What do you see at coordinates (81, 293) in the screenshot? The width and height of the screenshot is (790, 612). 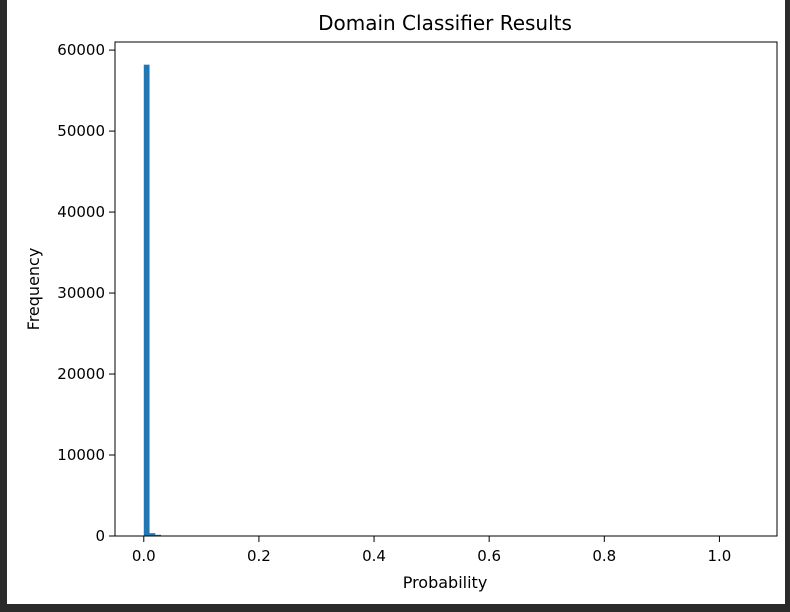 I see `y-tick-label: 30000` at bounding box center [81, 293].